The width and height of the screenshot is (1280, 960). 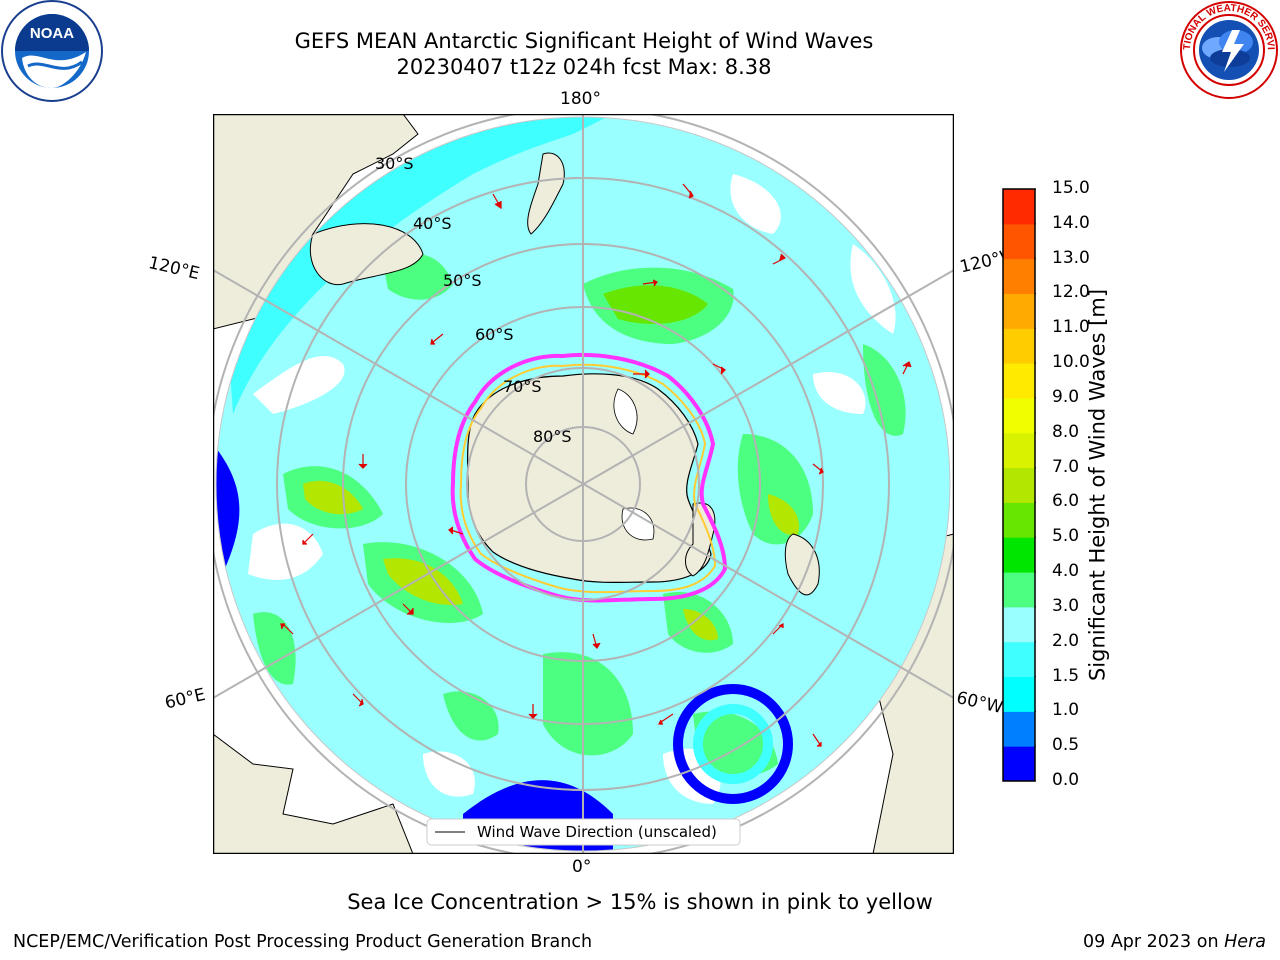 I want to click on lon-label-60e: 60°E, so click(x=185, y=699).